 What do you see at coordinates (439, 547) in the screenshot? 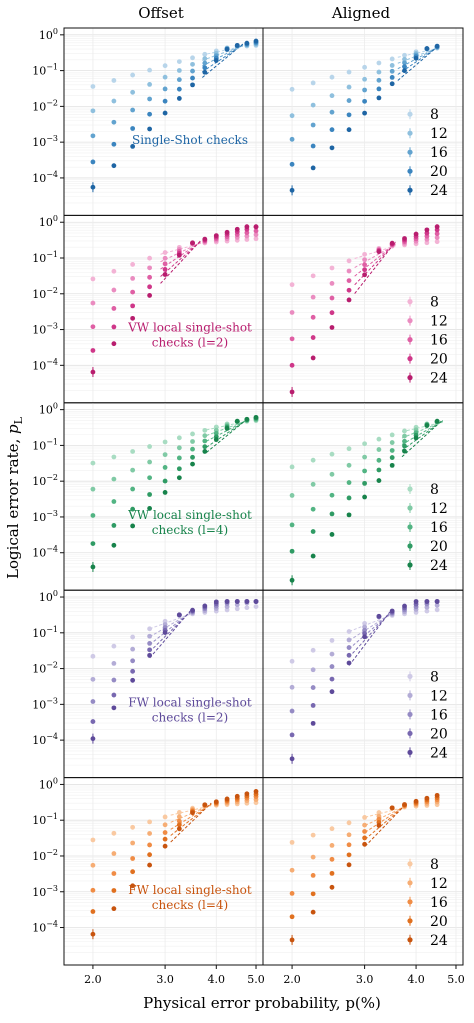
I see `legend-label: 20` at bounding box center [439, 547].